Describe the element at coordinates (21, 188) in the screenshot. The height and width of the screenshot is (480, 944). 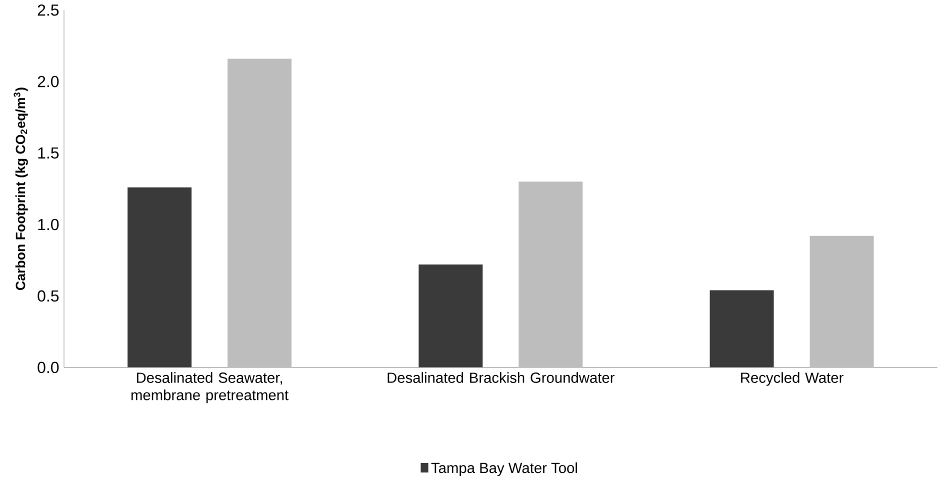
I see `y-axis-title: Carbon Footprint (kg CO$_{2}$eq/m$^{3}$)` at that location.